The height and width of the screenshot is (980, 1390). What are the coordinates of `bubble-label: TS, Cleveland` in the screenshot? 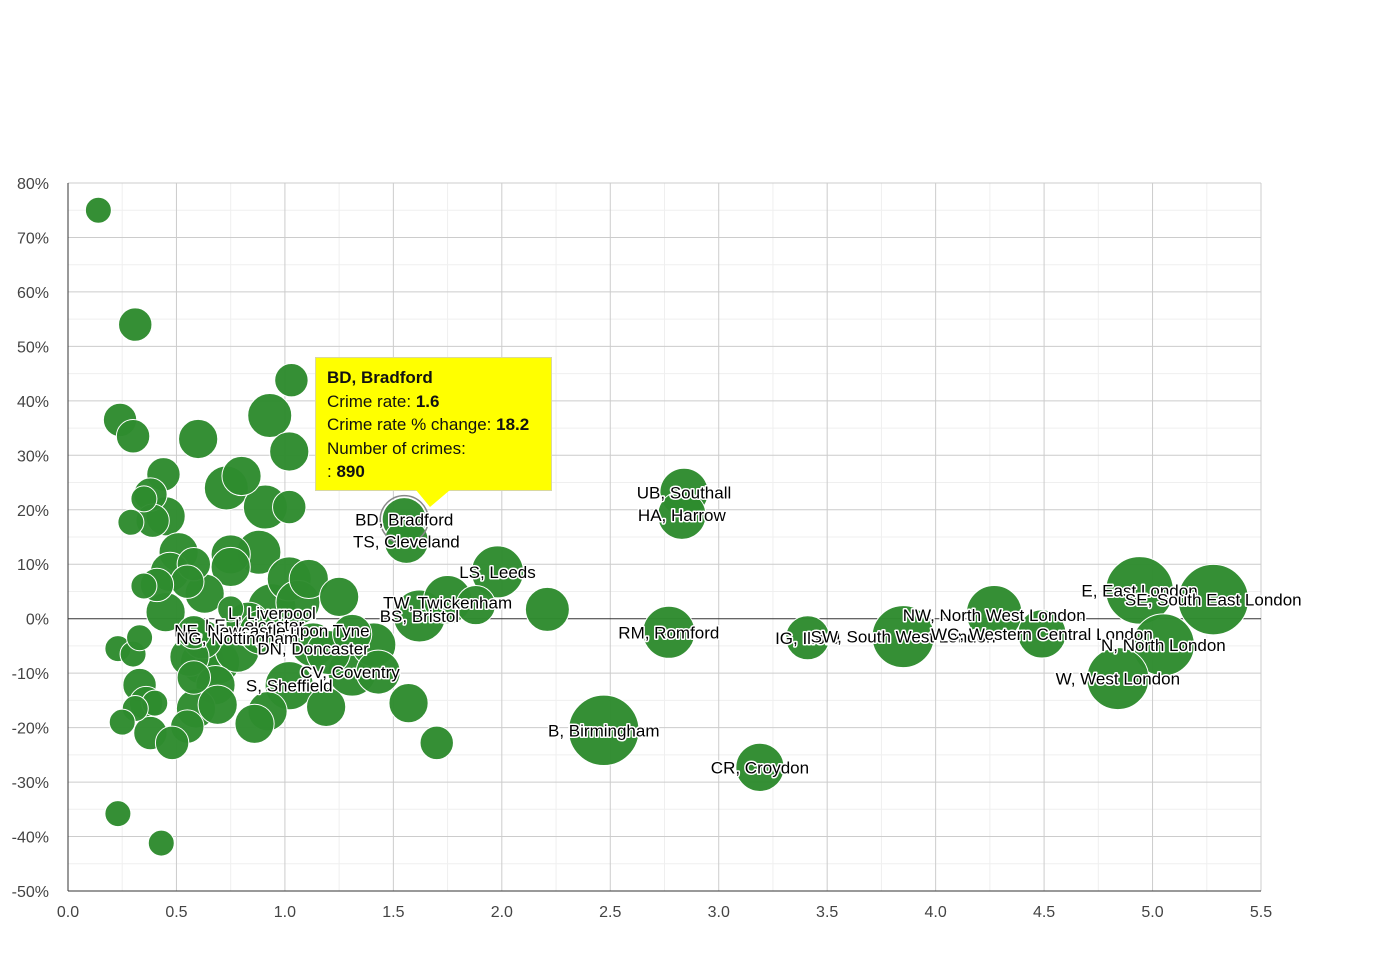 It's located at (406, 541).